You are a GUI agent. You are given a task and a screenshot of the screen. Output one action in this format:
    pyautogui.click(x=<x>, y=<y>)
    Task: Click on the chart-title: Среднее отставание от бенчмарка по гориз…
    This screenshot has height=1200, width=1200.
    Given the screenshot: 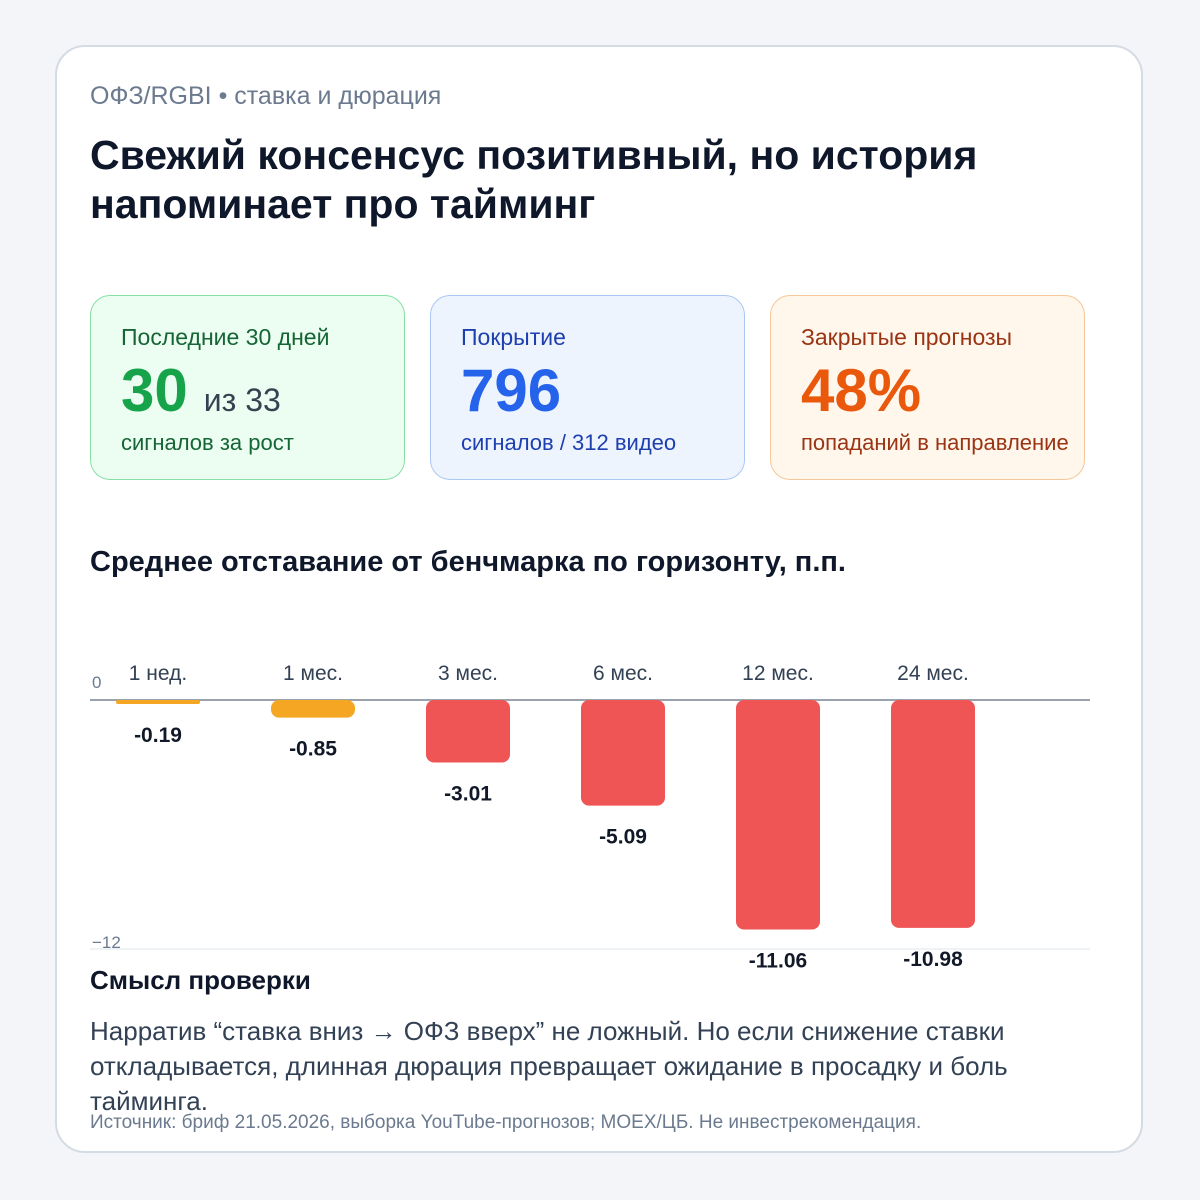 What is the action you would take?
    pyautogui.click(x=468, y=562)
    